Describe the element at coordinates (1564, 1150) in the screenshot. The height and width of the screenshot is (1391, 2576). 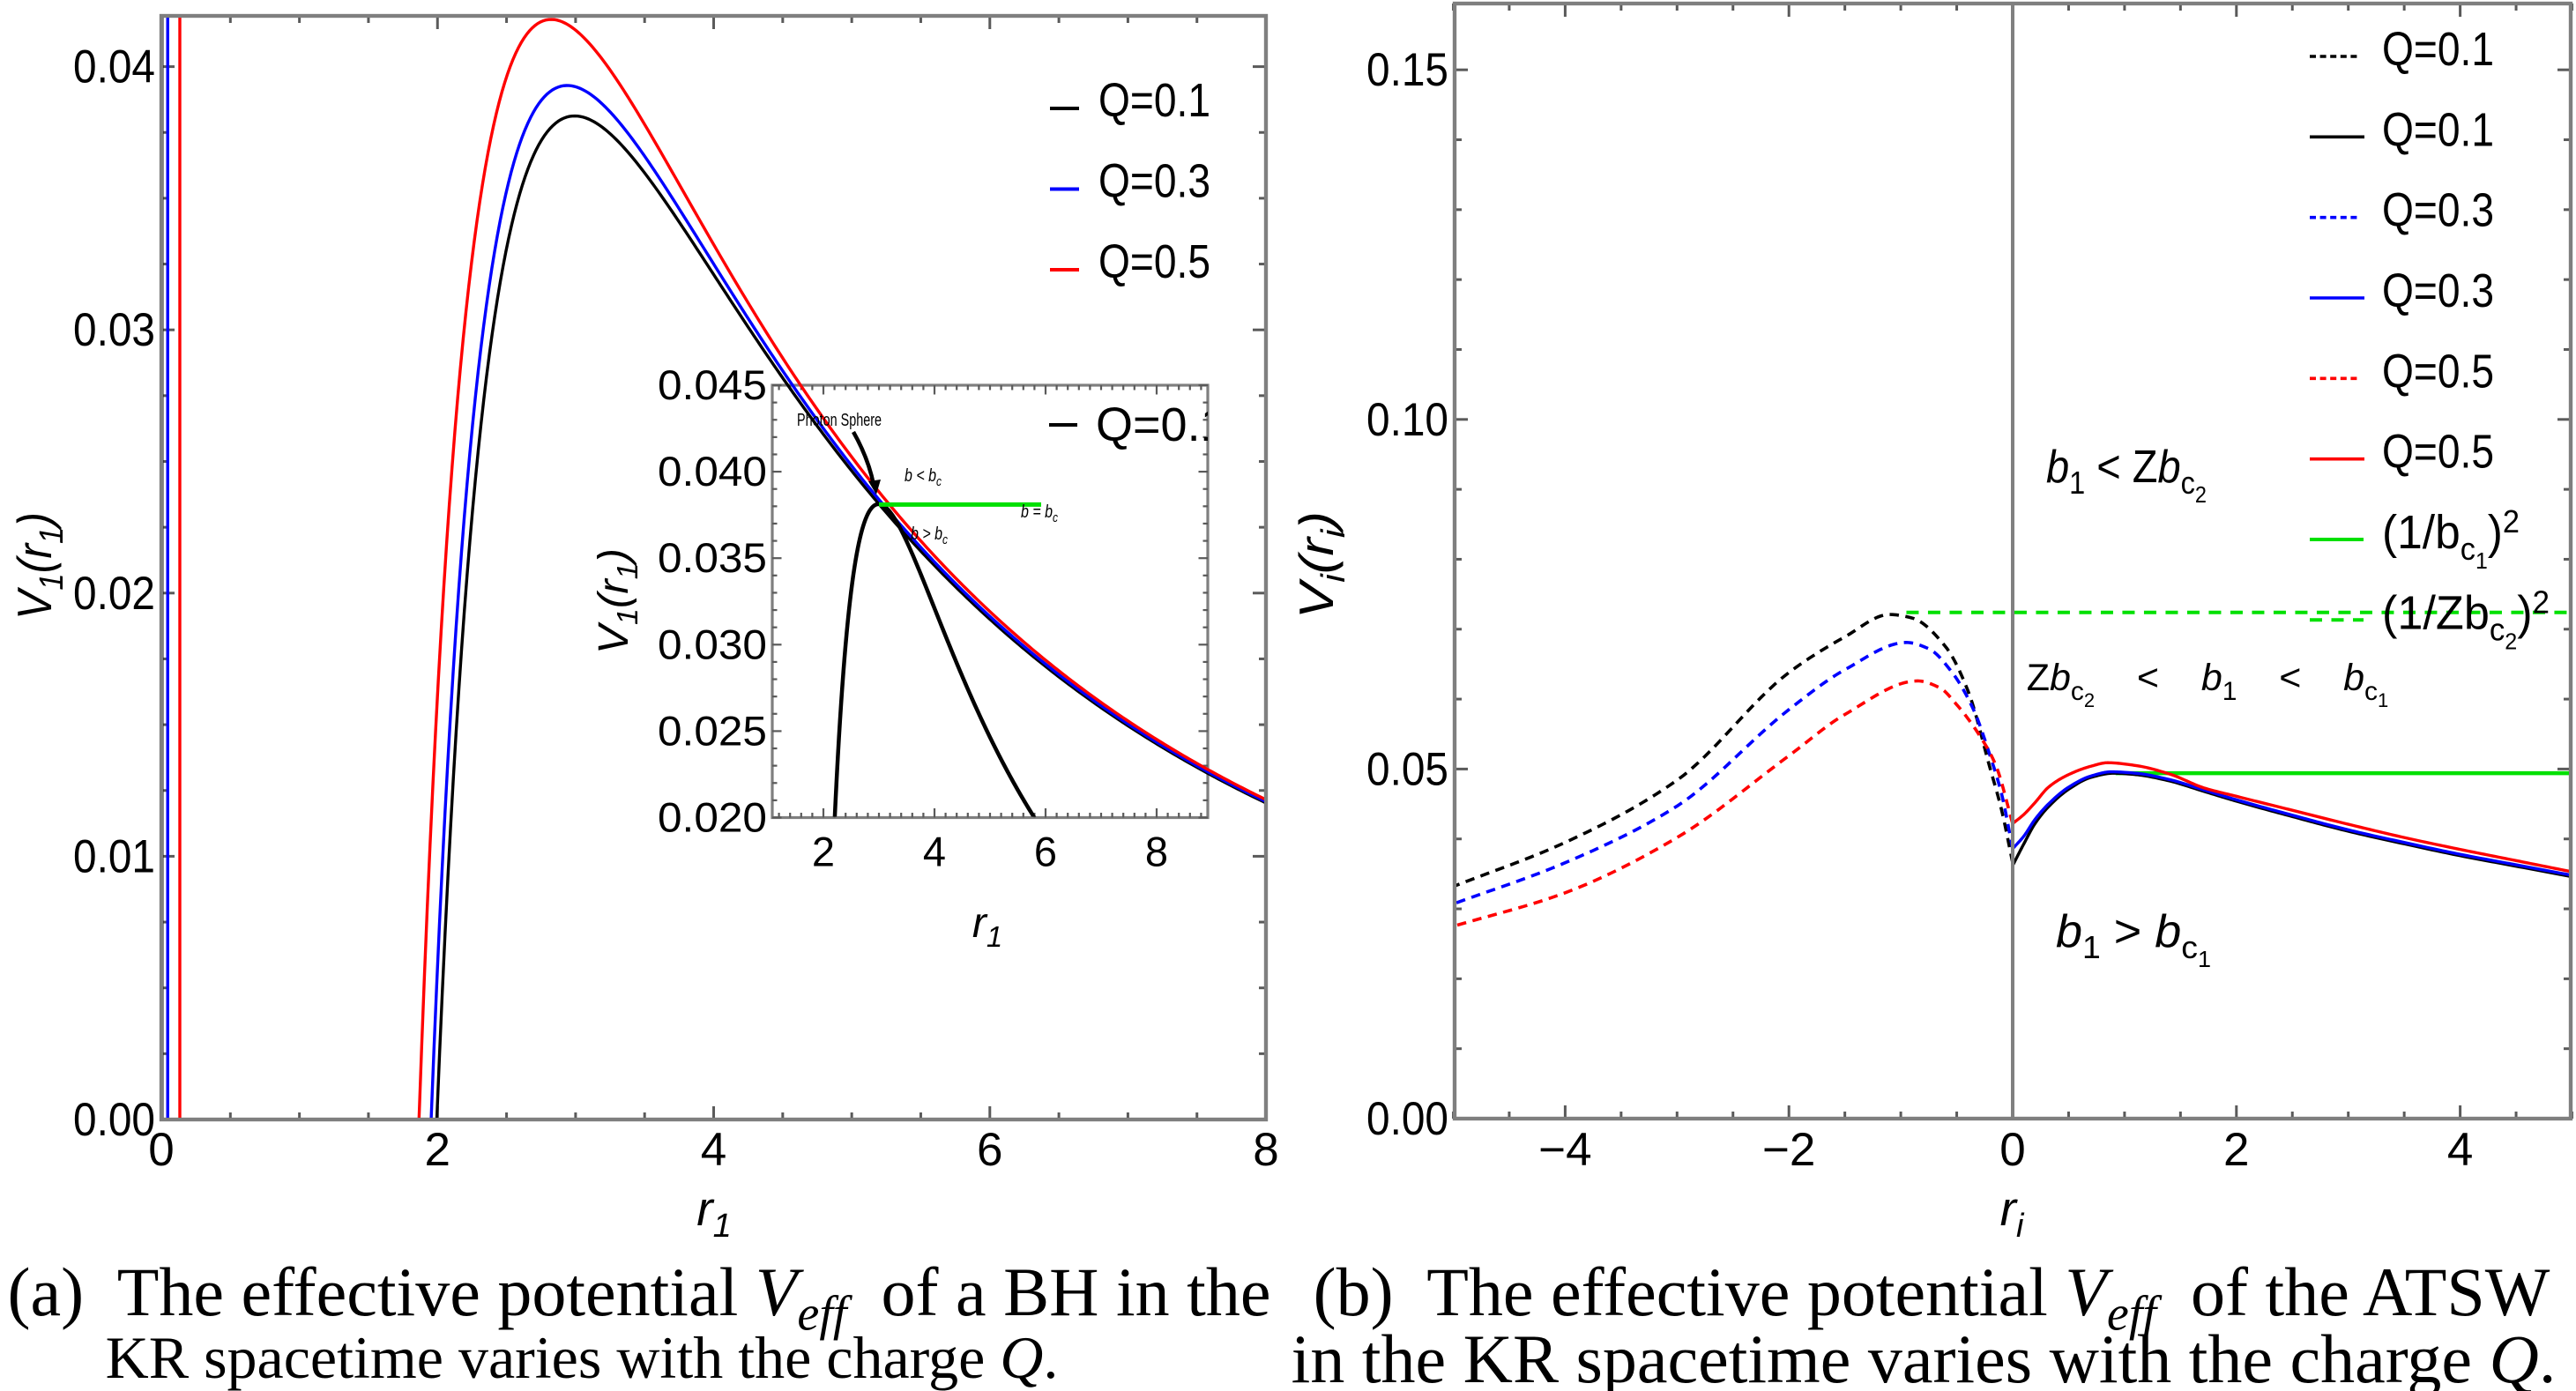
I see `svg-text: −4` at that location.